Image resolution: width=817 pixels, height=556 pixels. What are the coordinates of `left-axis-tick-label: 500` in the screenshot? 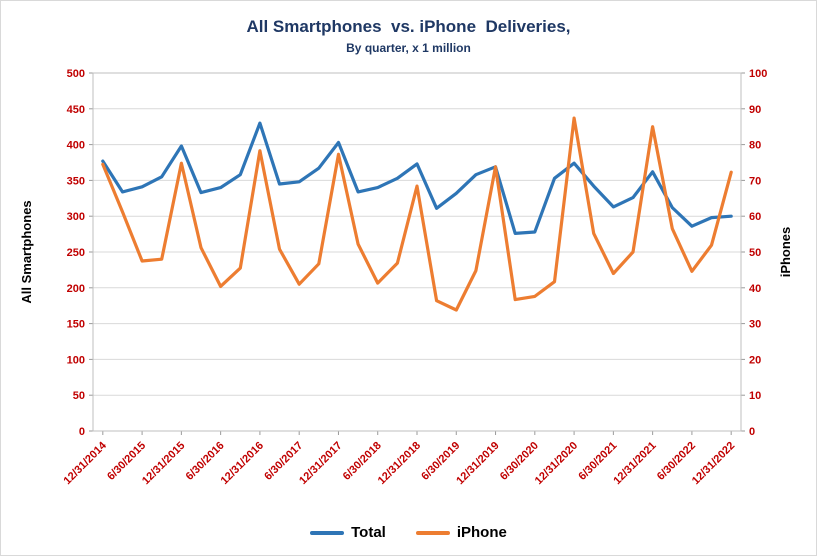 It's located at (76, 74).